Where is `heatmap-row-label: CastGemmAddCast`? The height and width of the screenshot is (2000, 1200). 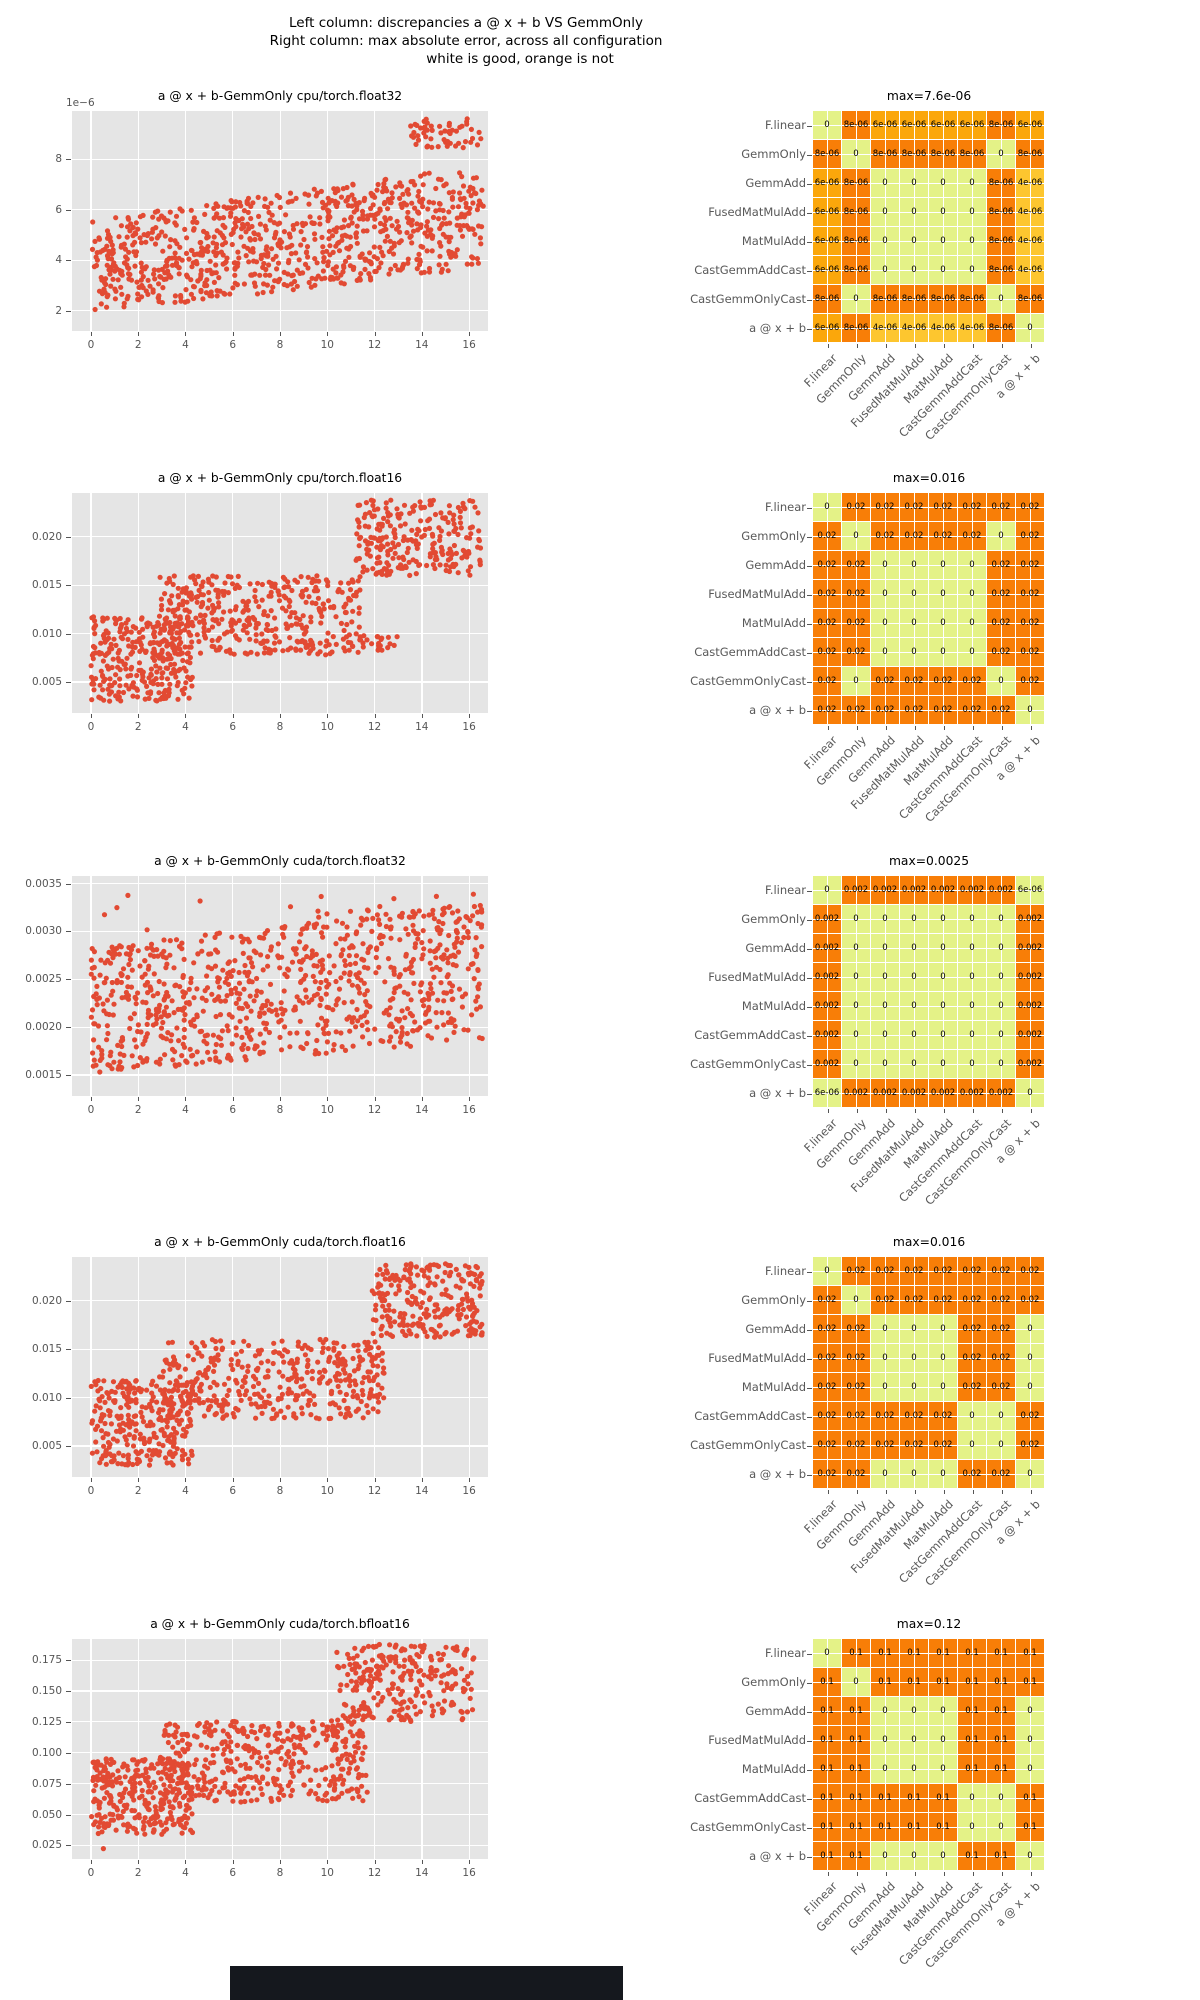 heatmap-row-label: CastGemmAddCast is located at coordinates (750, 1415).